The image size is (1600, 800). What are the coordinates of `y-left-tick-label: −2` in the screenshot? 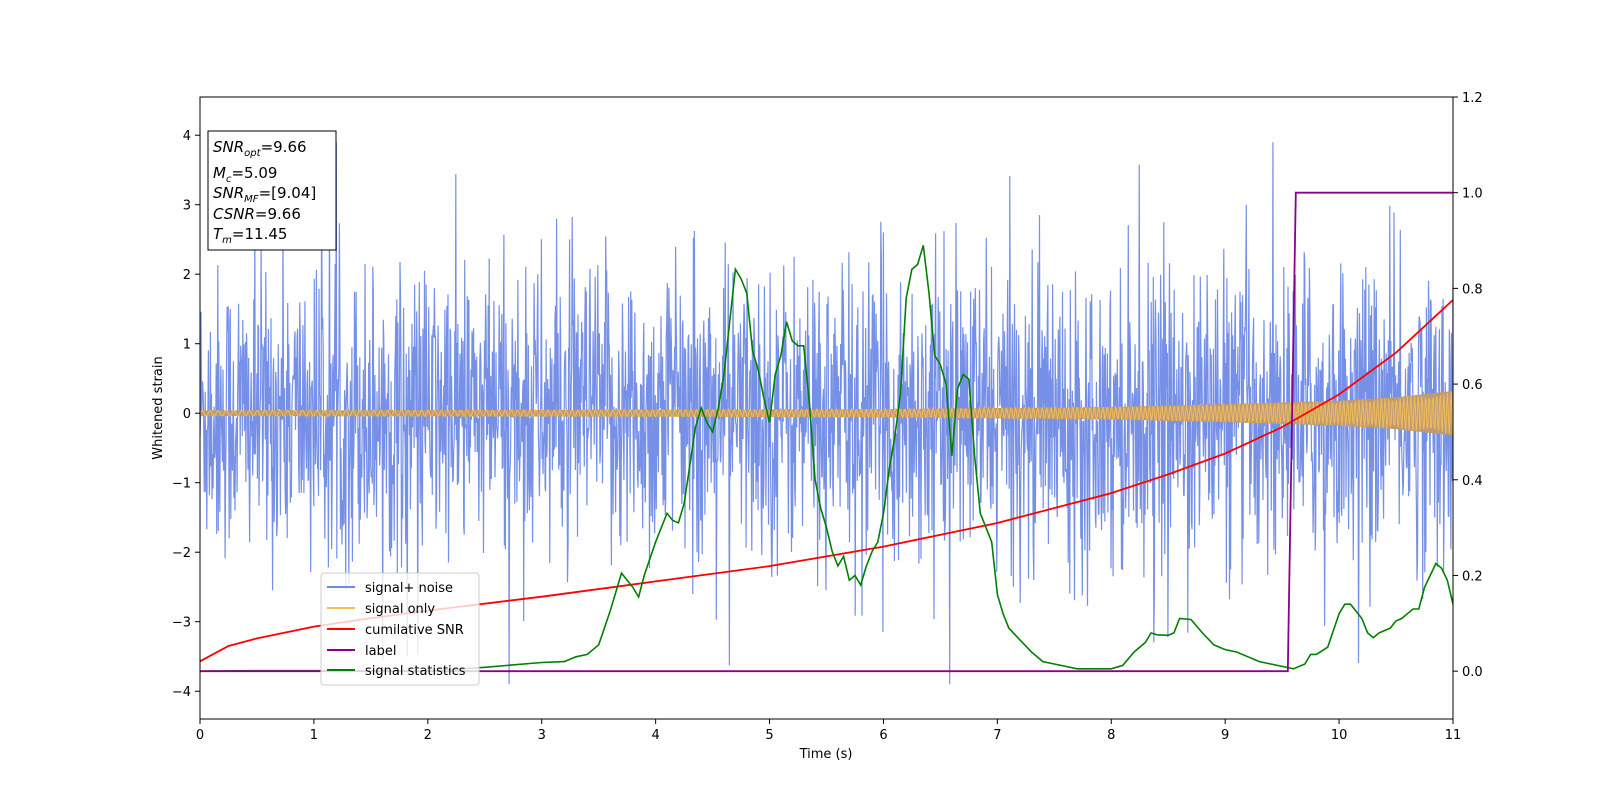 It's located at (181, 553).